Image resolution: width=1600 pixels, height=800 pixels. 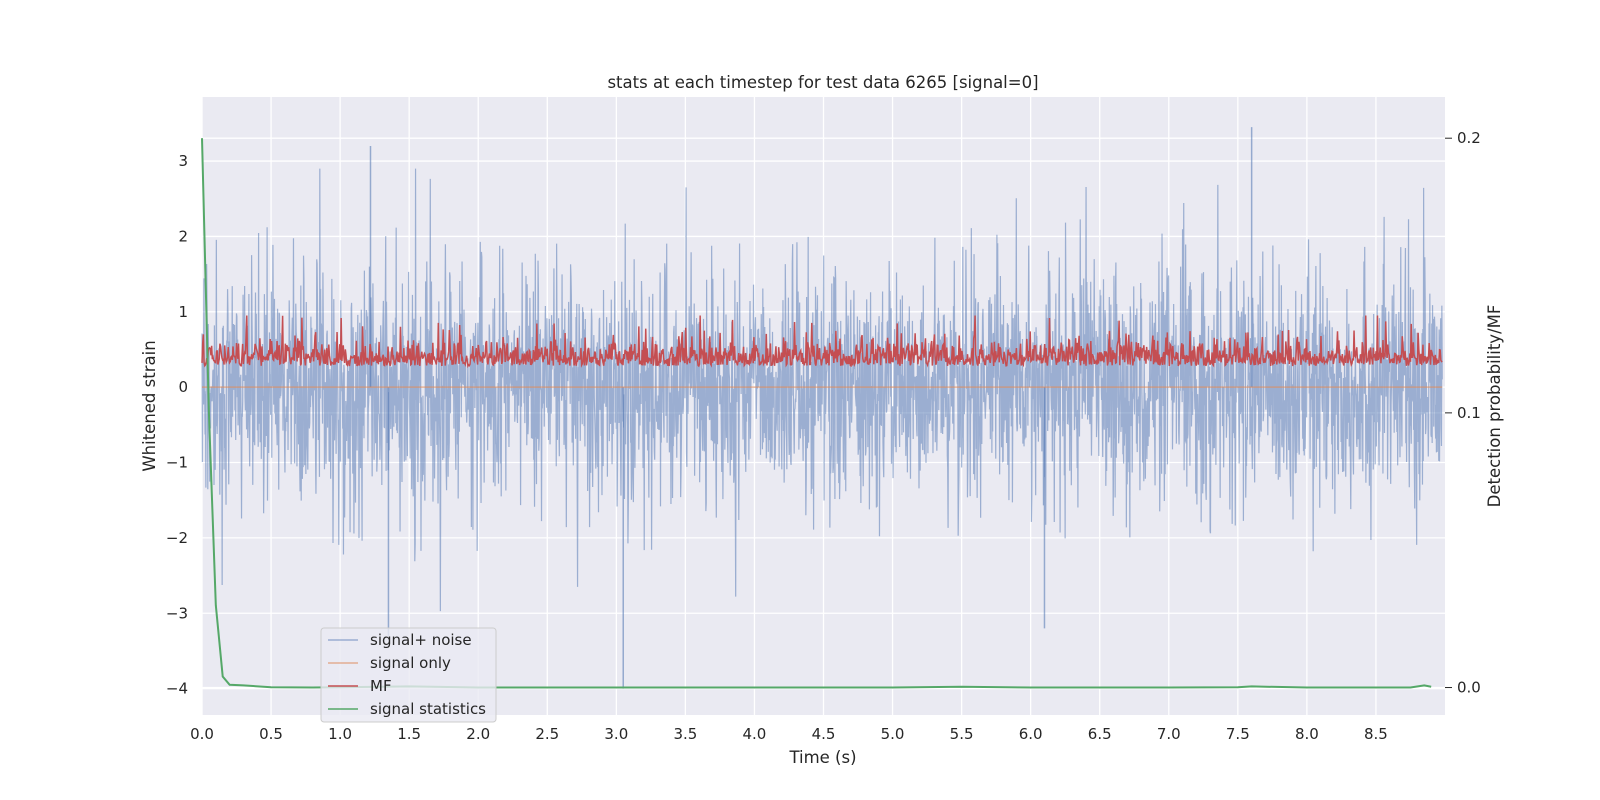 I want to click on x-tick-label: 6.5, so click(x=1100, y=734).